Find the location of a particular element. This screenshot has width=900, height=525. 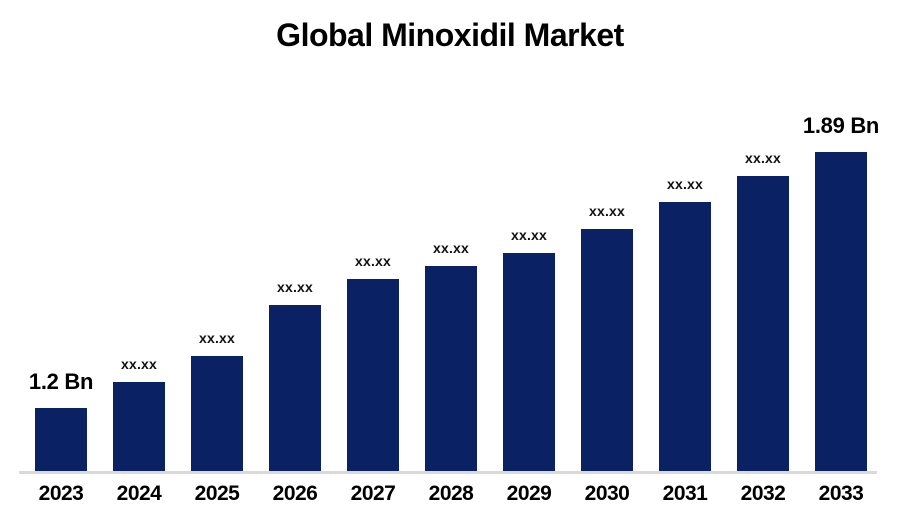

x-axis-label: 2028 is located at coordinates (451, 493).